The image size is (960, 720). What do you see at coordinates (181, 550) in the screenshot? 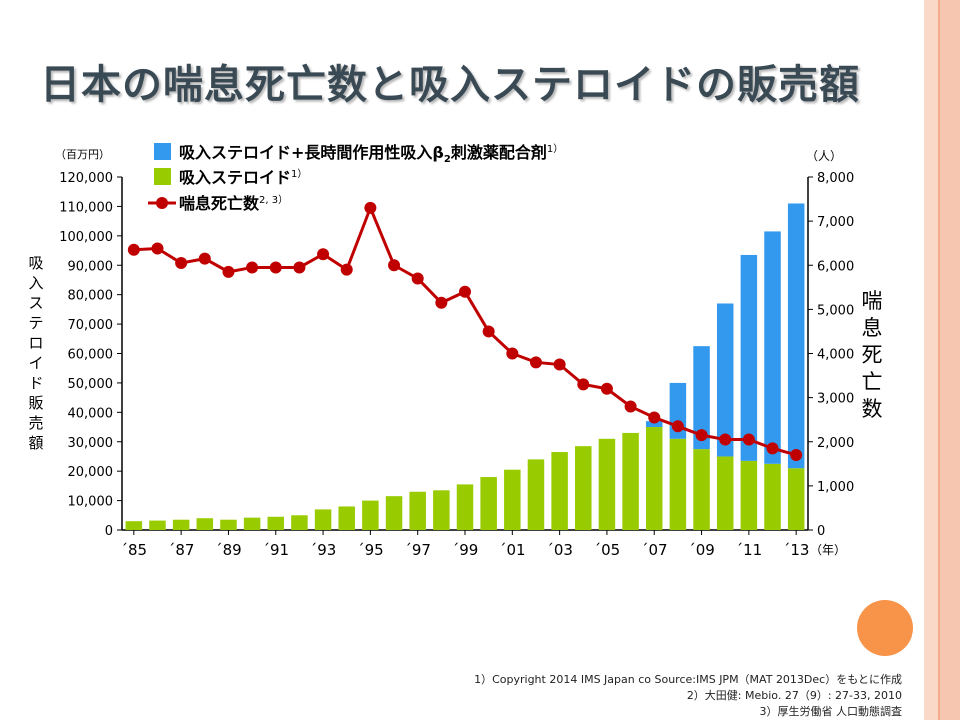
I see `x-tick-label: ´87` at bounding box center [181, 550].